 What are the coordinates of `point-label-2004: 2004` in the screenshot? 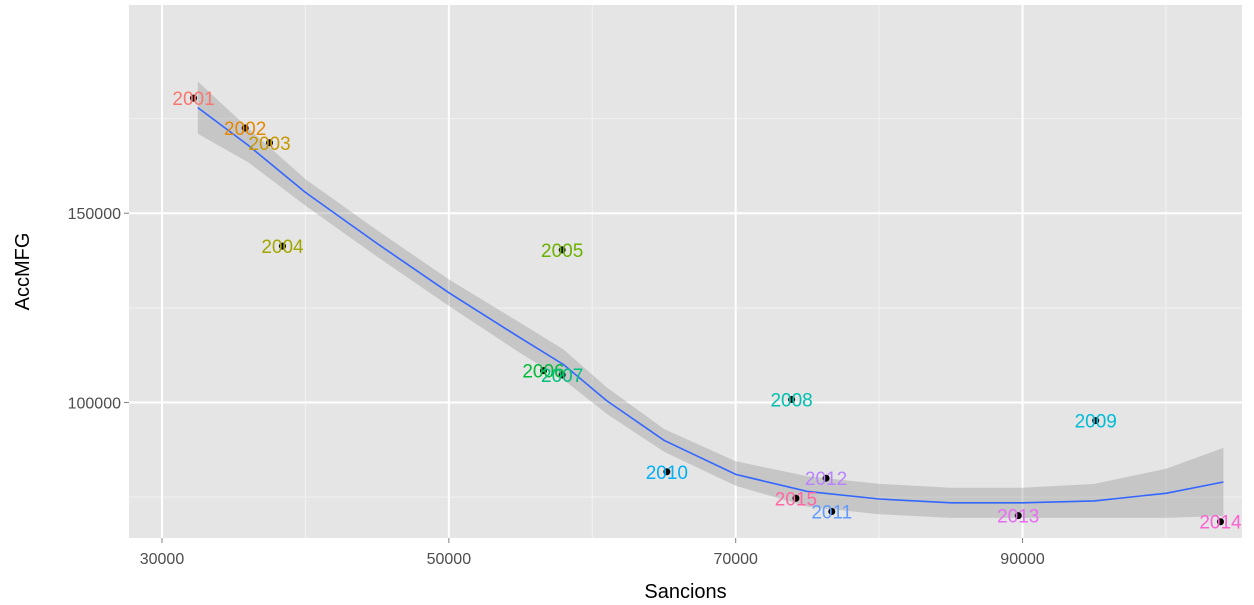 It's located at (282, 247).